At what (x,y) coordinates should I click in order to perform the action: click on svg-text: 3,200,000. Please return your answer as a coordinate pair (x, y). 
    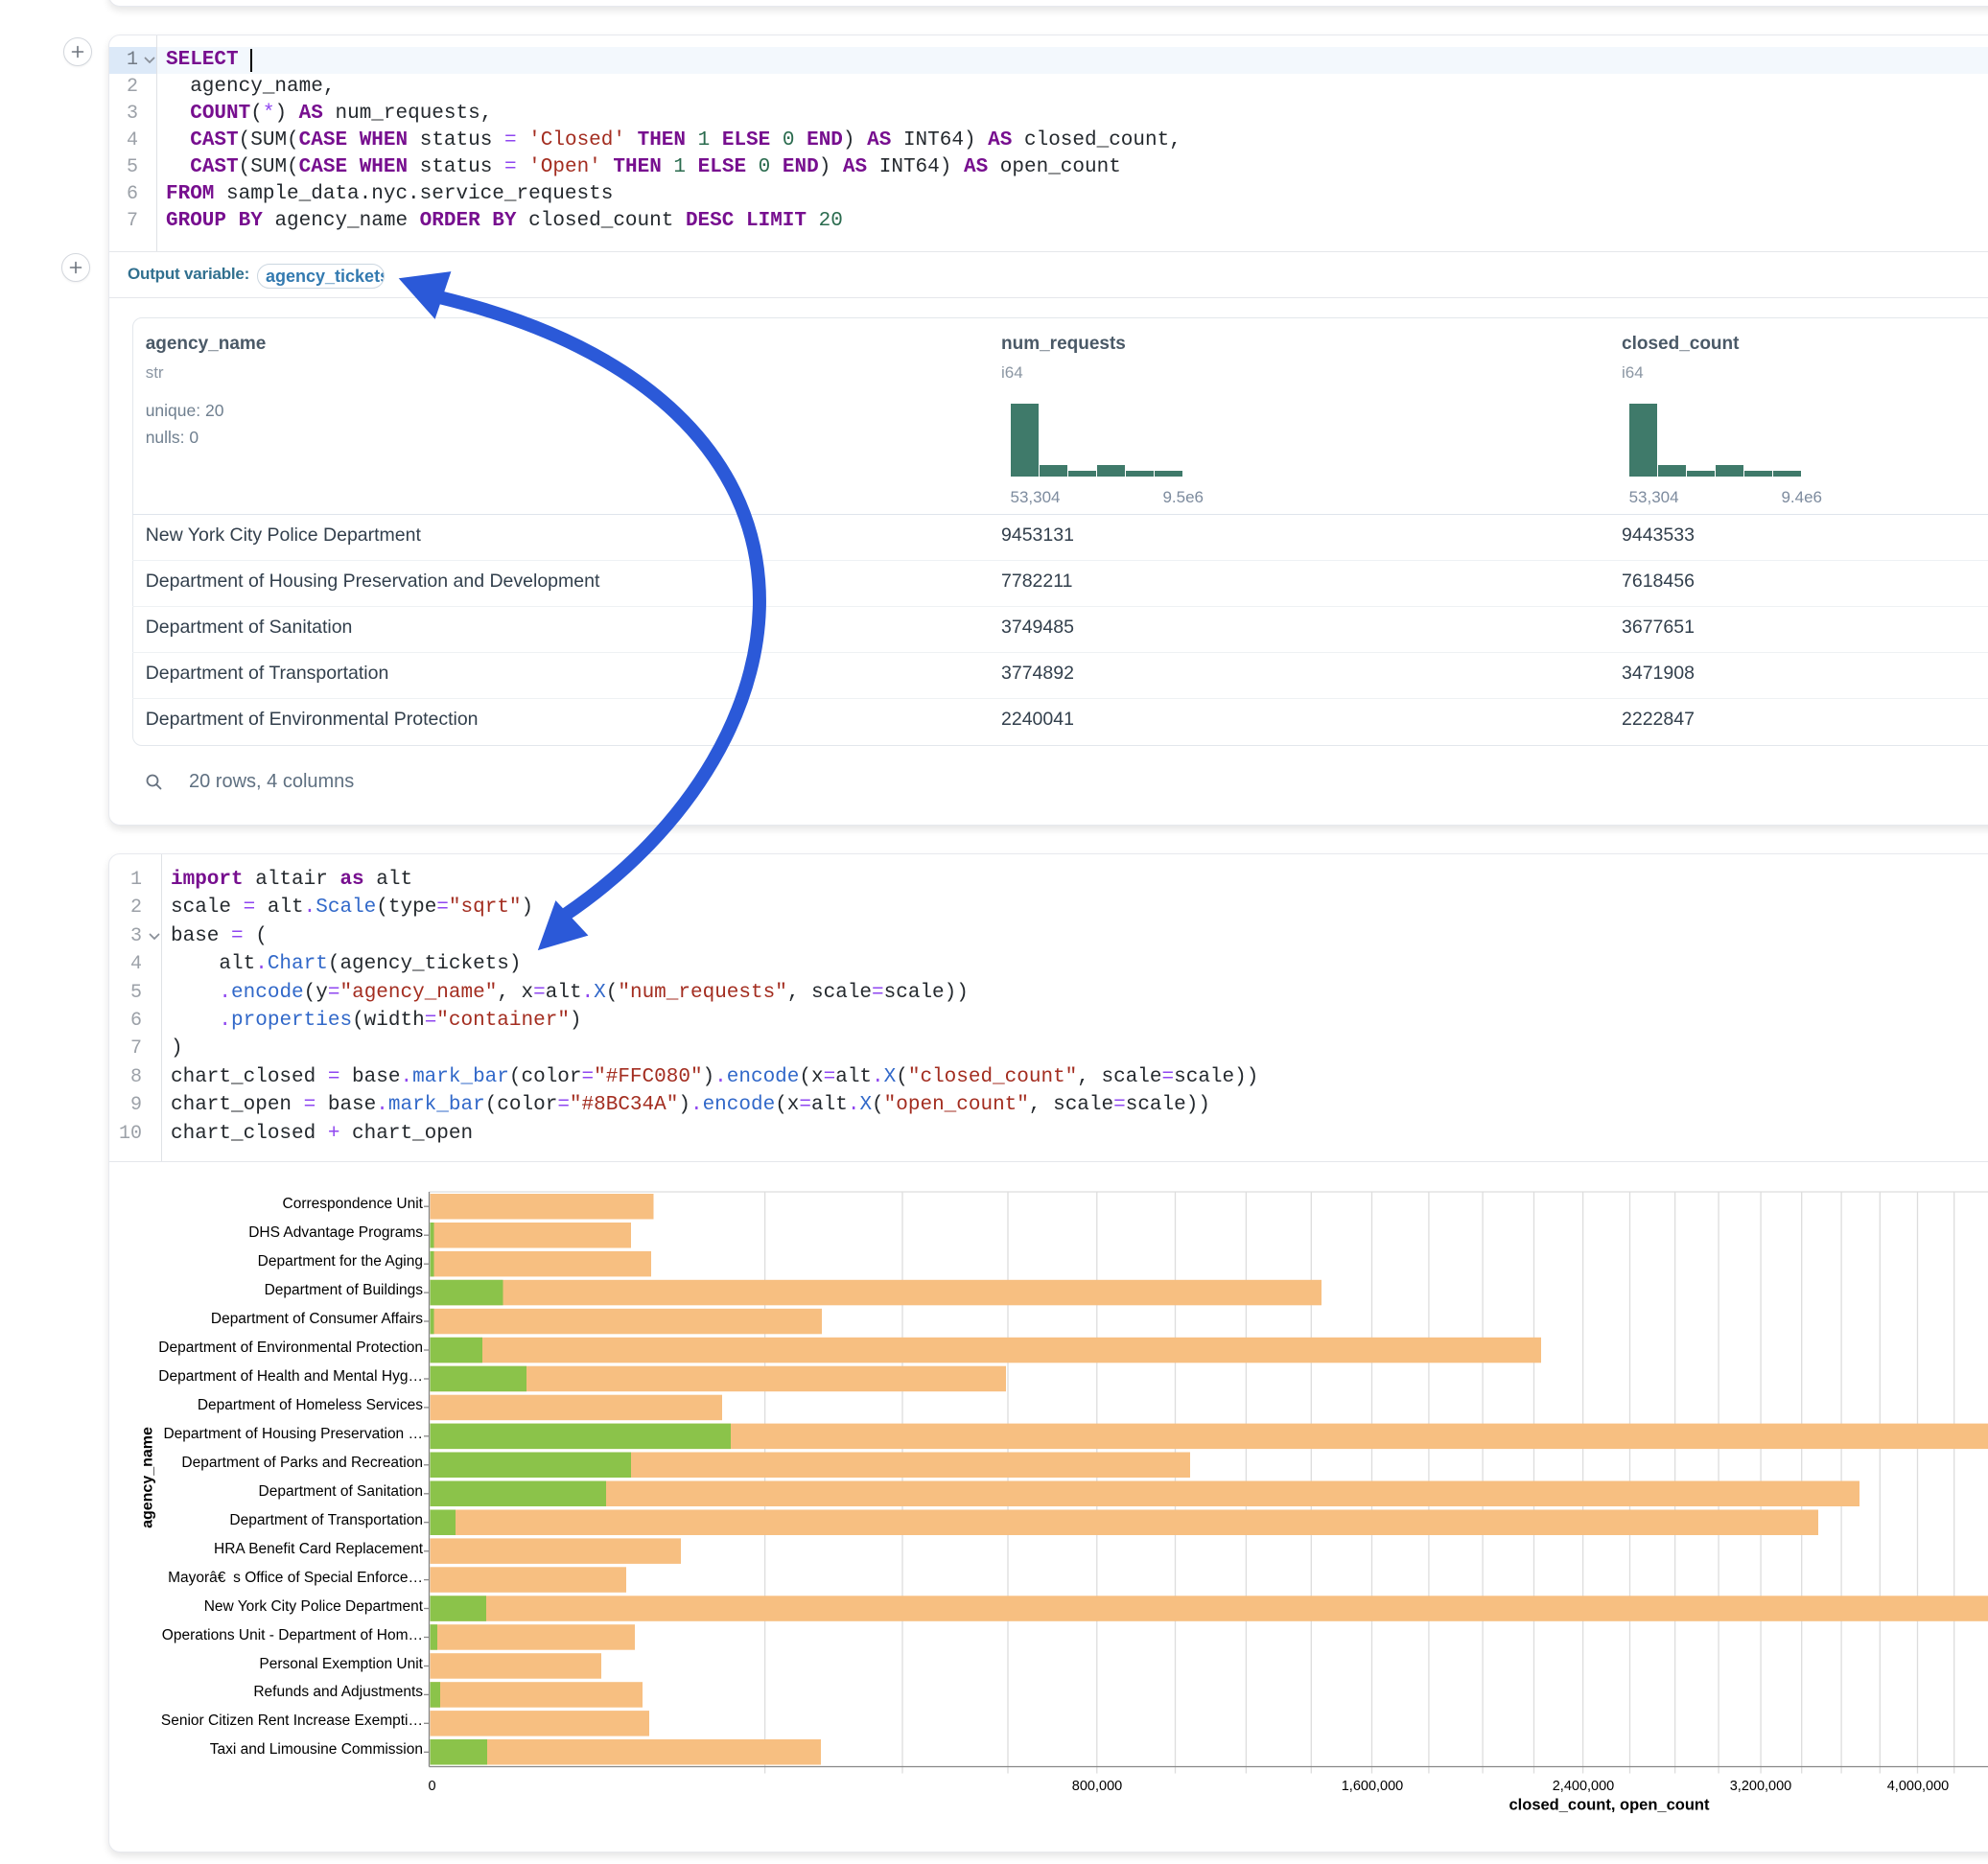
    Looking at the image, I should click on (1761, 1786).